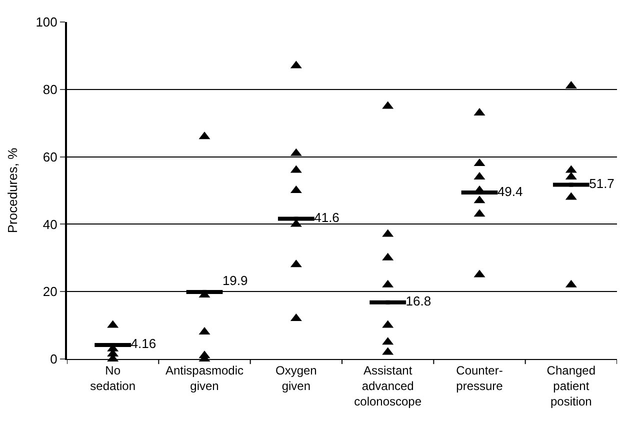 This screenshot has width=637, height=431. What do you see at coordinates (50, 156) in the screenshot?
I see `y-tick-label: 60` at bounding box center [50, 156].